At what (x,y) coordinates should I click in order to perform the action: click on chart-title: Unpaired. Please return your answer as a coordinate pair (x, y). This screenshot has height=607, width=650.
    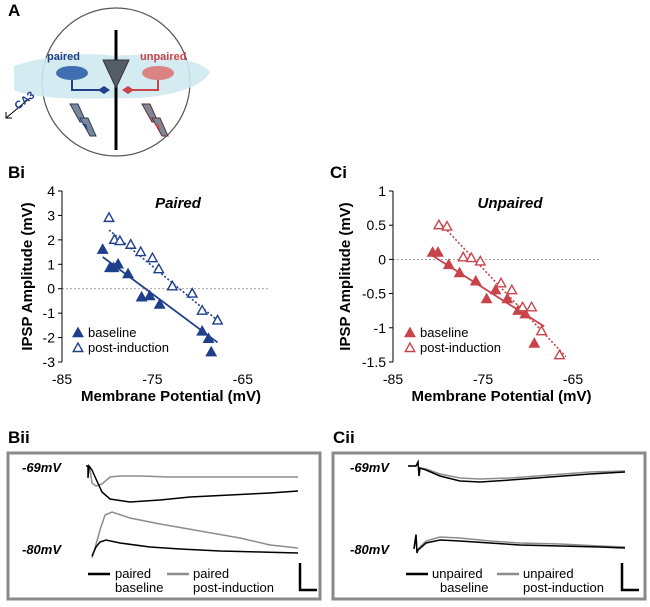
    Looking at the image, I should click on (510, 203).